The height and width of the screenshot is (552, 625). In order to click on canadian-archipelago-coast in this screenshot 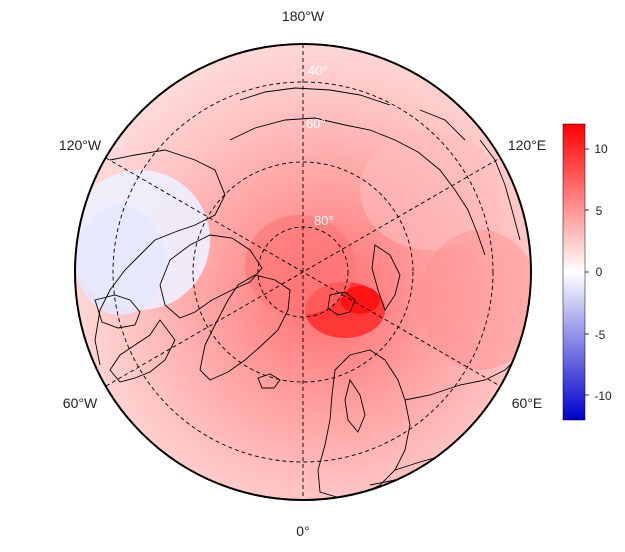, I will do `click(211, 276)`.